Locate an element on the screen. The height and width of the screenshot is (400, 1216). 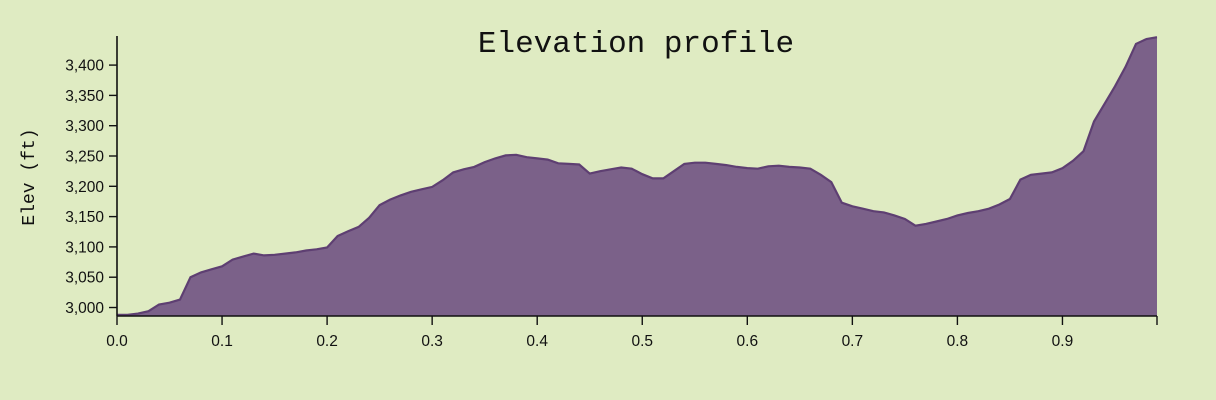
y-tick-label: 3,150 is located at coordinates (84, 217).